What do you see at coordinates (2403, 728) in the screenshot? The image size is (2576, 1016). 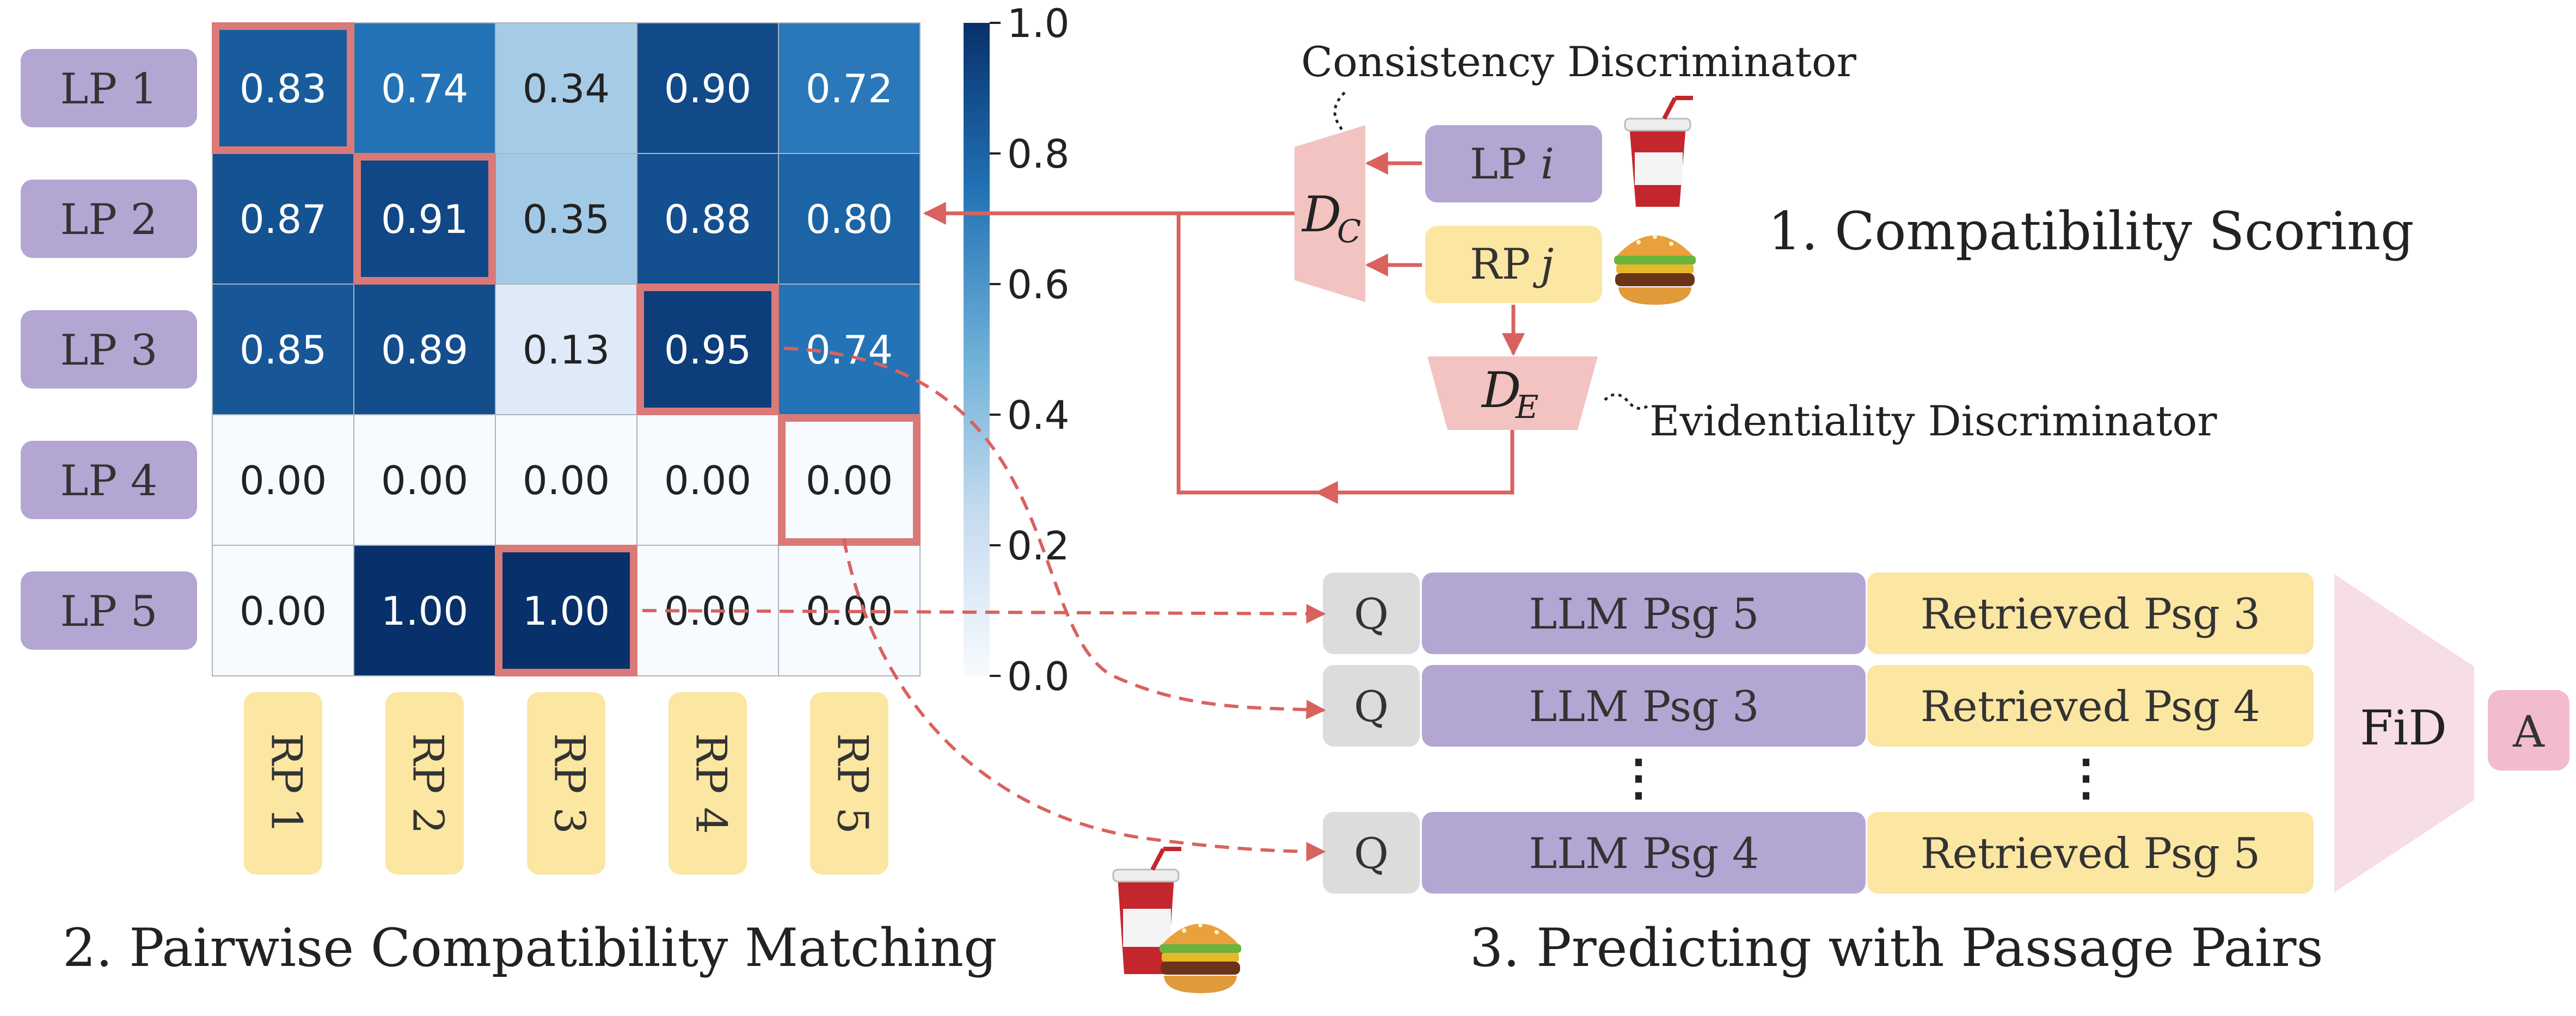 I see `fid-label: FiD` at bounding box center [2403, 728].